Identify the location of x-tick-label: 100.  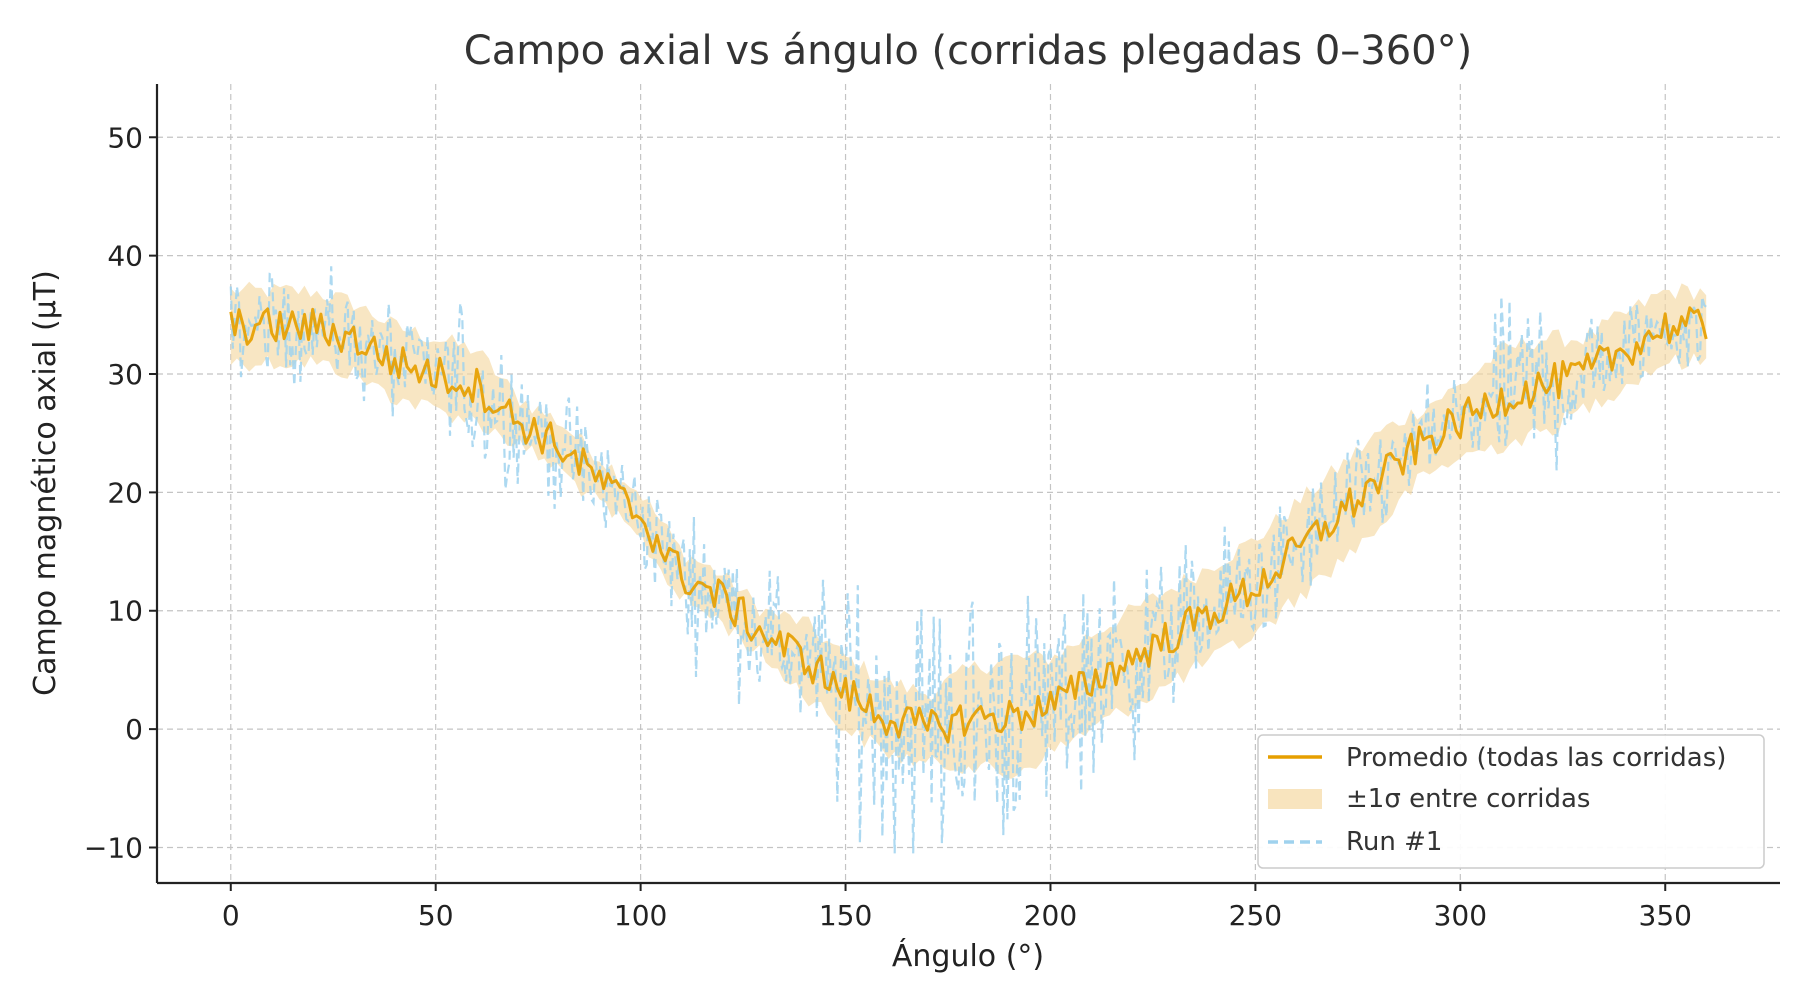
(640, 915).